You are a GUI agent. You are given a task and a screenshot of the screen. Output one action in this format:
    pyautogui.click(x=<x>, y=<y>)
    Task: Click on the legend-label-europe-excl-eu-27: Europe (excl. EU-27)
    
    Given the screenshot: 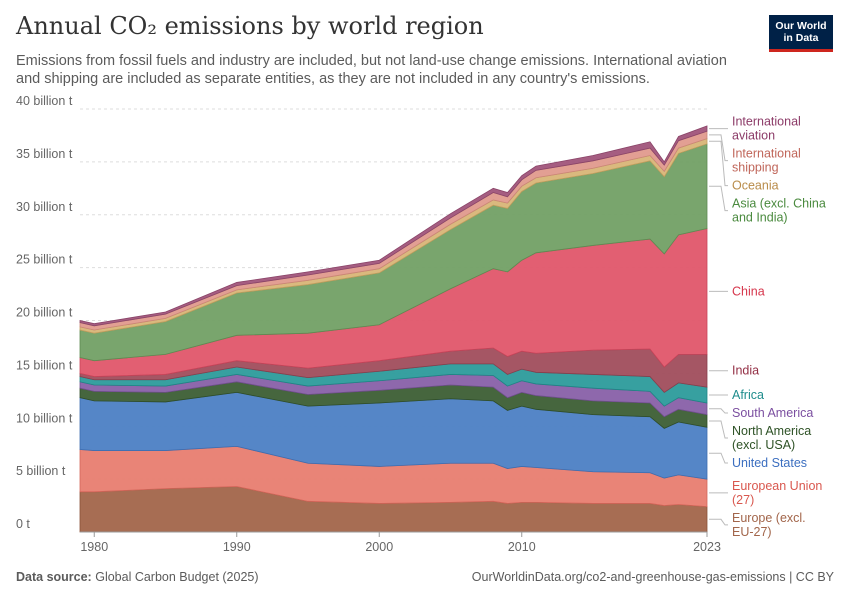 What is the action you would take?
    pyautogui.click(x=769, y=525)
    